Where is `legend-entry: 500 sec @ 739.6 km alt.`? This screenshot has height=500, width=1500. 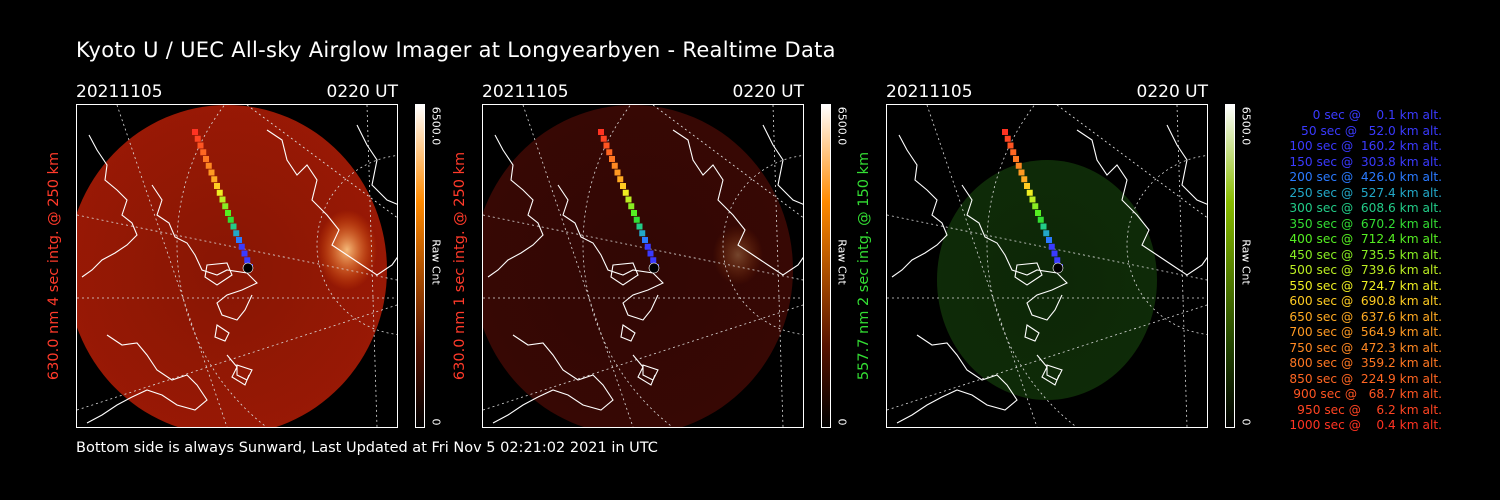
legend-entry: 500 sec @ 739.6 km alt. is located at coordinates (1363, 270).